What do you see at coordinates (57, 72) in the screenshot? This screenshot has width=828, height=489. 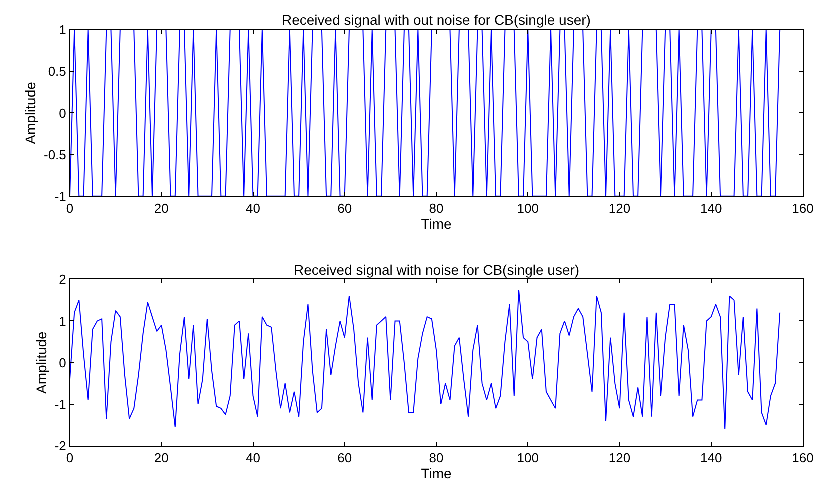 I see `y-tick-label: 0.5` at bounding box center [57, 72].